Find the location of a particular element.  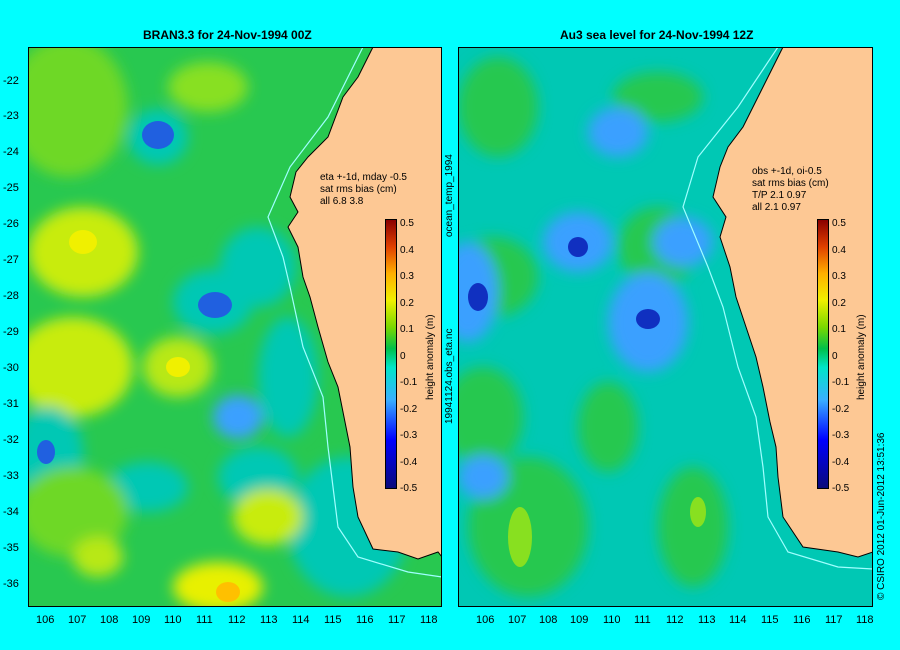

lat-label: -36 is located at coordinates (11, 584).